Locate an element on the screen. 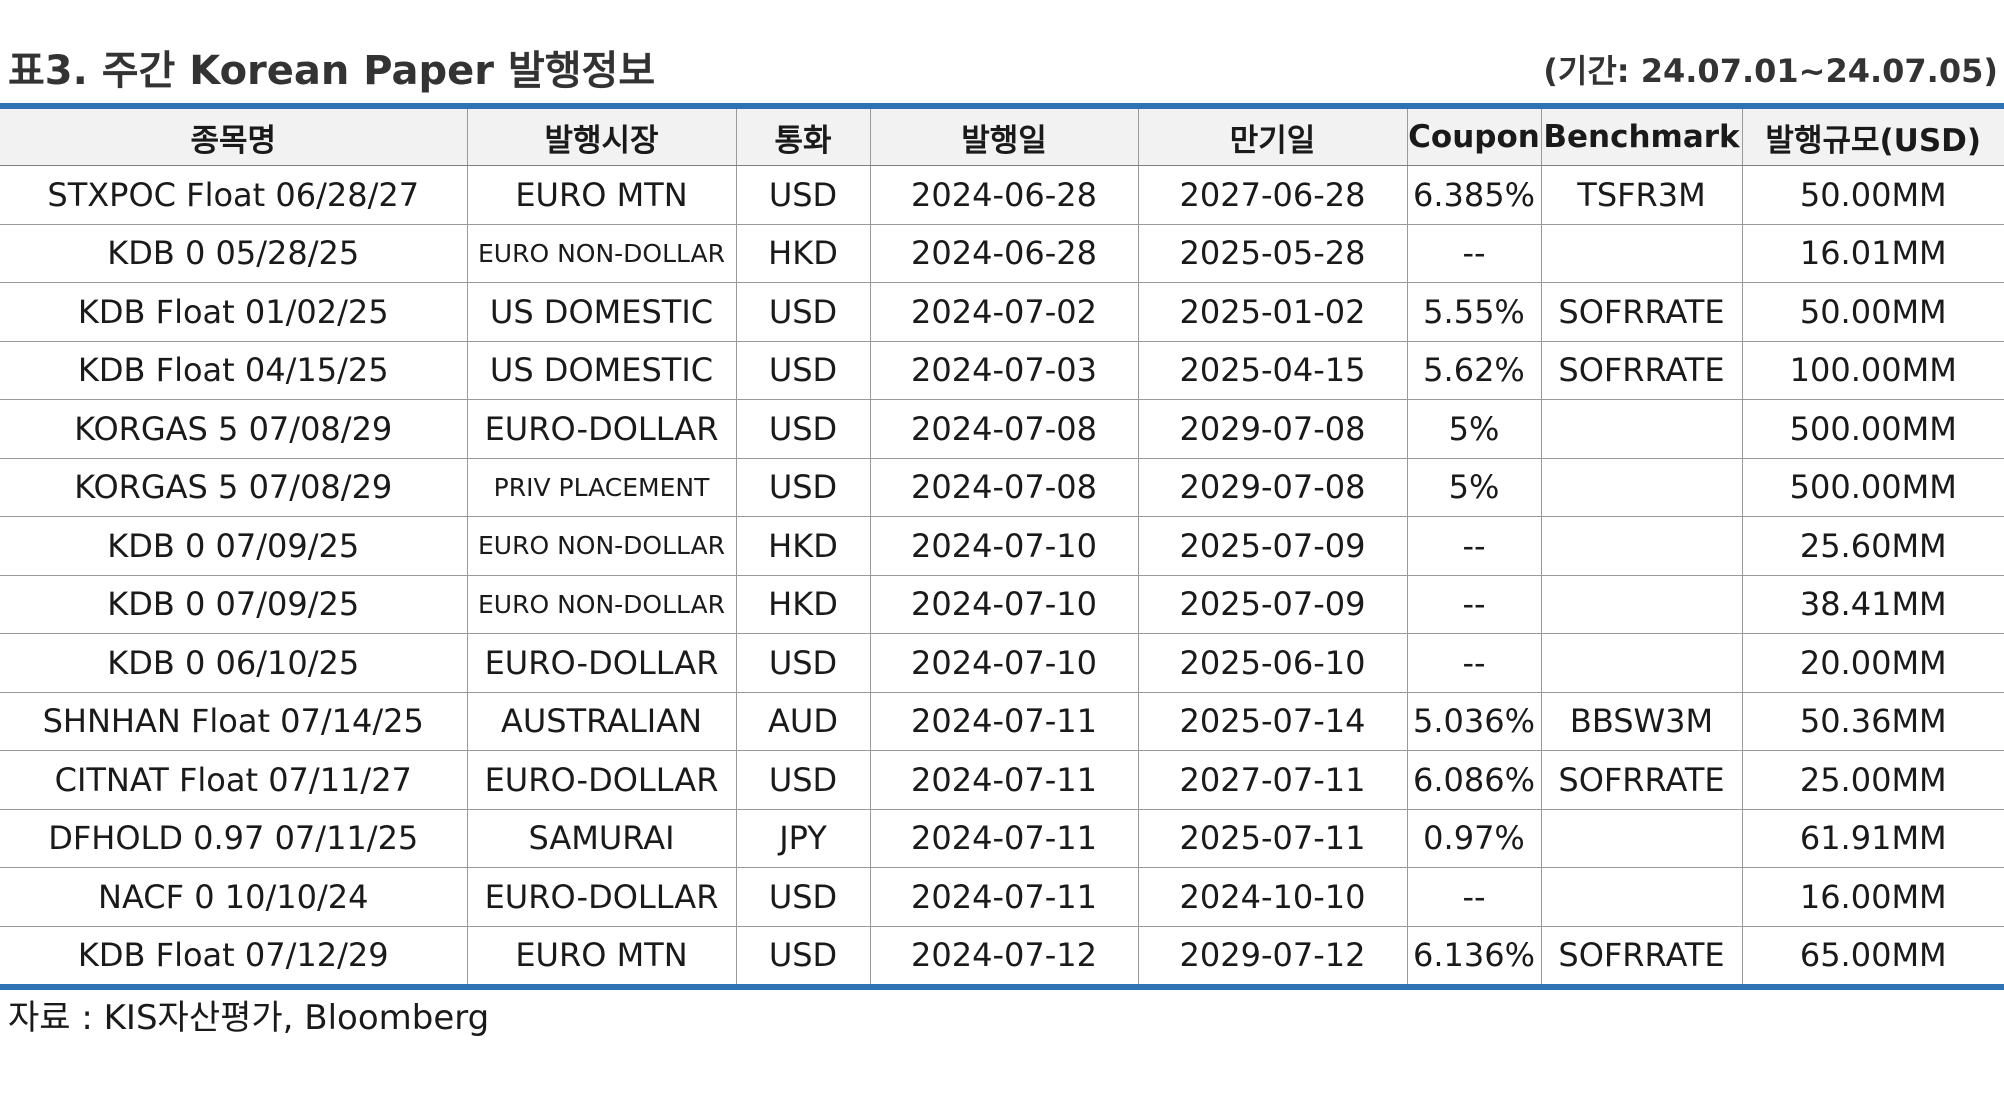 Image resolution: width=2004 pixels, height=1094 pixels. issue-name-cell: KDB Float 04/15/25 is located at coordinates (234, 370).